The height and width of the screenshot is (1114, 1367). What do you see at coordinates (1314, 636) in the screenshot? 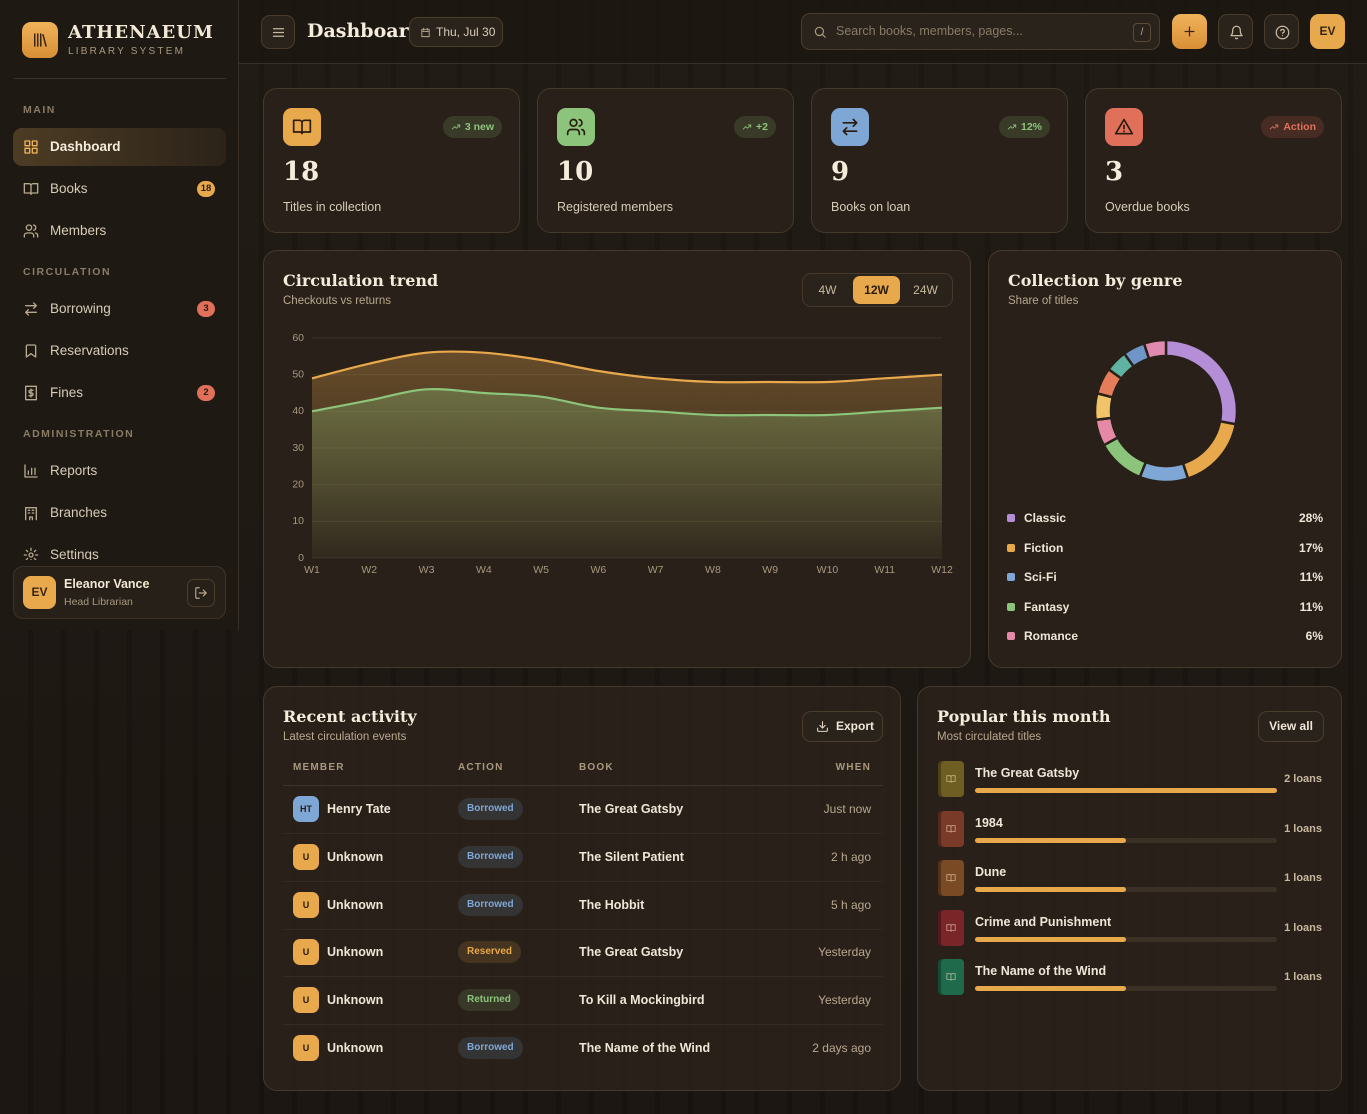
I see `legend-value: 6%` at bounding box center [1314, 636].